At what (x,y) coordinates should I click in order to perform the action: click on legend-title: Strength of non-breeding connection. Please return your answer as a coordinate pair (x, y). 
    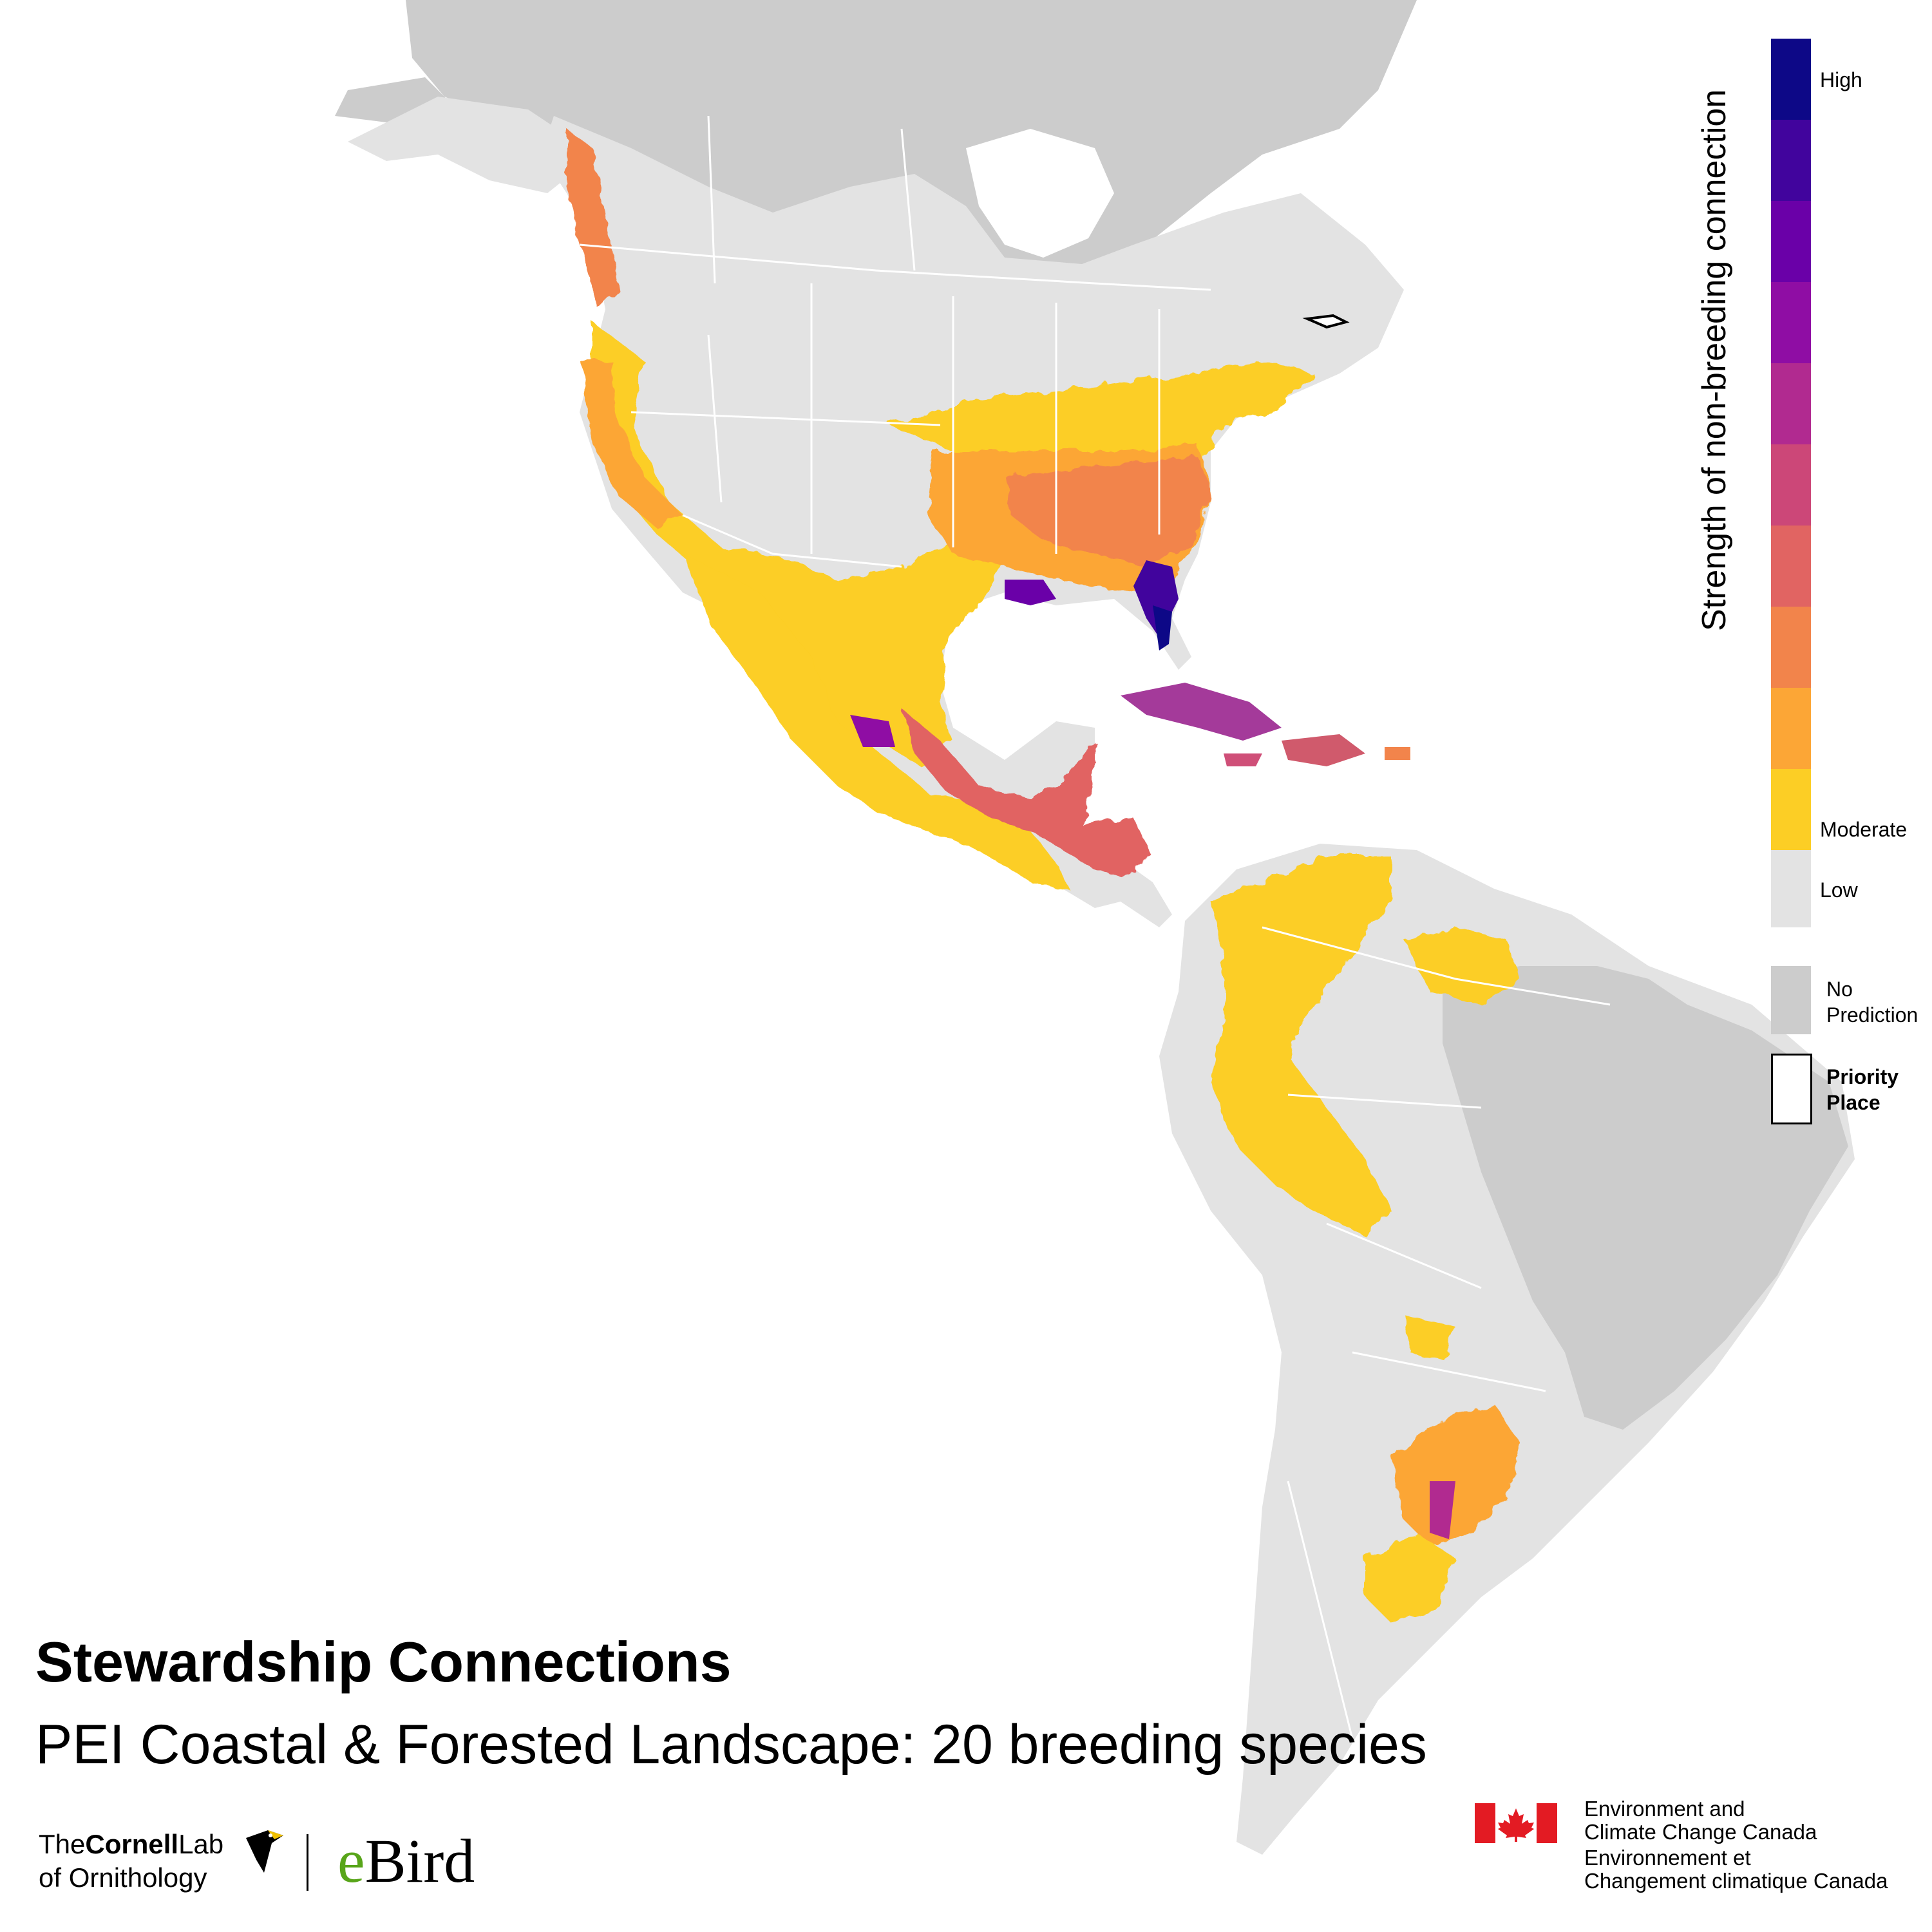
    Looking at the image, I should click on (1715, 360).